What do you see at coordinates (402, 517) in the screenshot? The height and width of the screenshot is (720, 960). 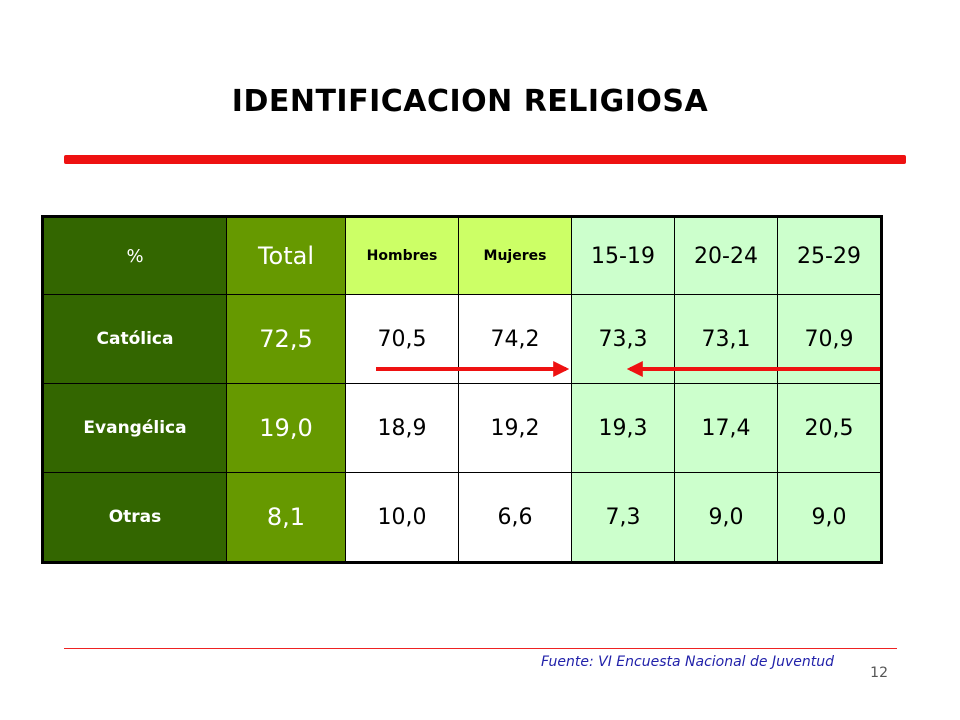 I see `cell-hombres: 10,0` at bounding box center [402, 517].